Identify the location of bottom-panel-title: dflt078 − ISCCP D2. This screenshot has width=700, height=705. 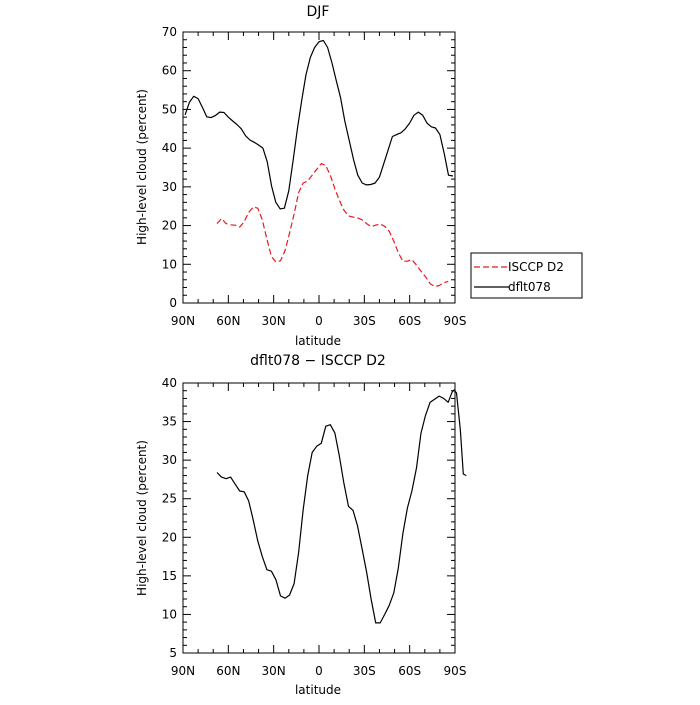
(318, 361).